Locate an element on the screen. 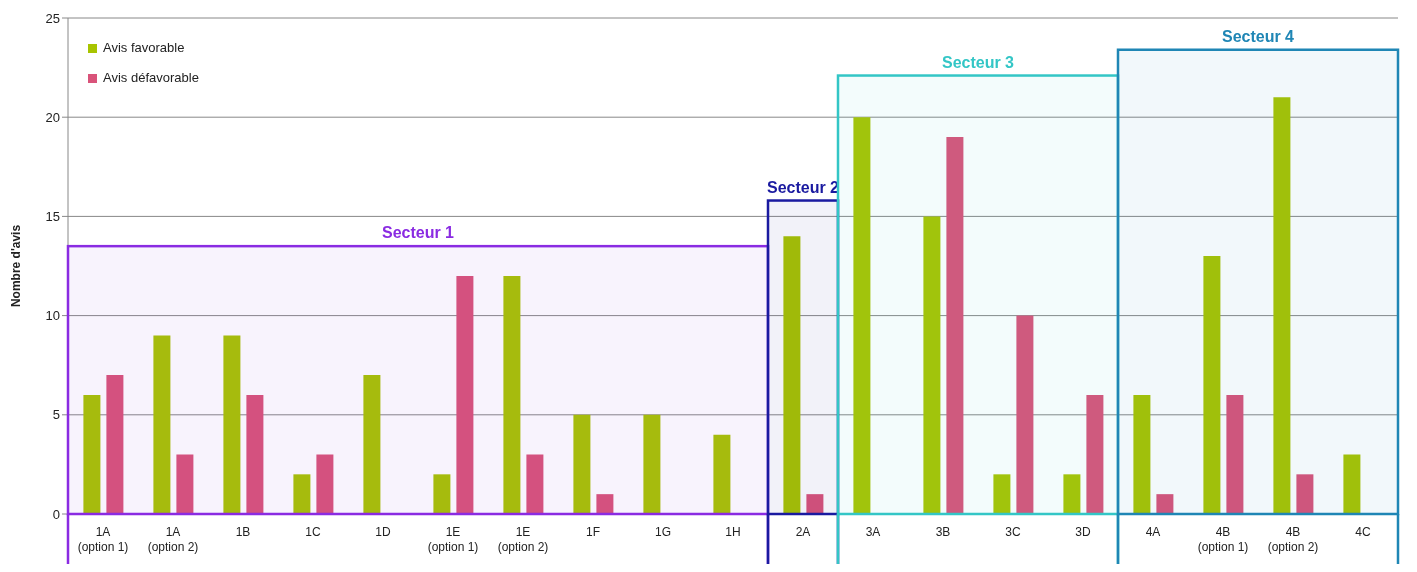  x-tick-label: 1G is located at coordinates (663, 532).